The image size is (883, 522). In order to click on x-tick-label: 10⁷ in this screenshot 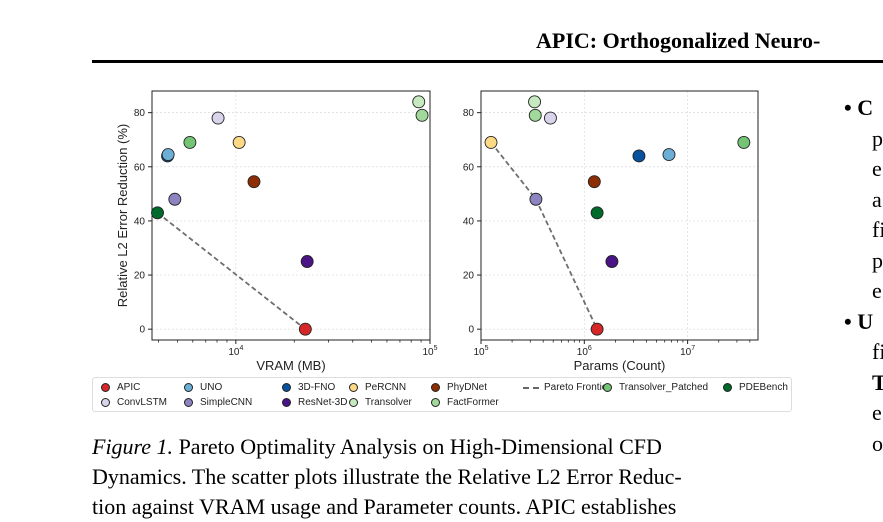, I will do `click(687, 351)`.